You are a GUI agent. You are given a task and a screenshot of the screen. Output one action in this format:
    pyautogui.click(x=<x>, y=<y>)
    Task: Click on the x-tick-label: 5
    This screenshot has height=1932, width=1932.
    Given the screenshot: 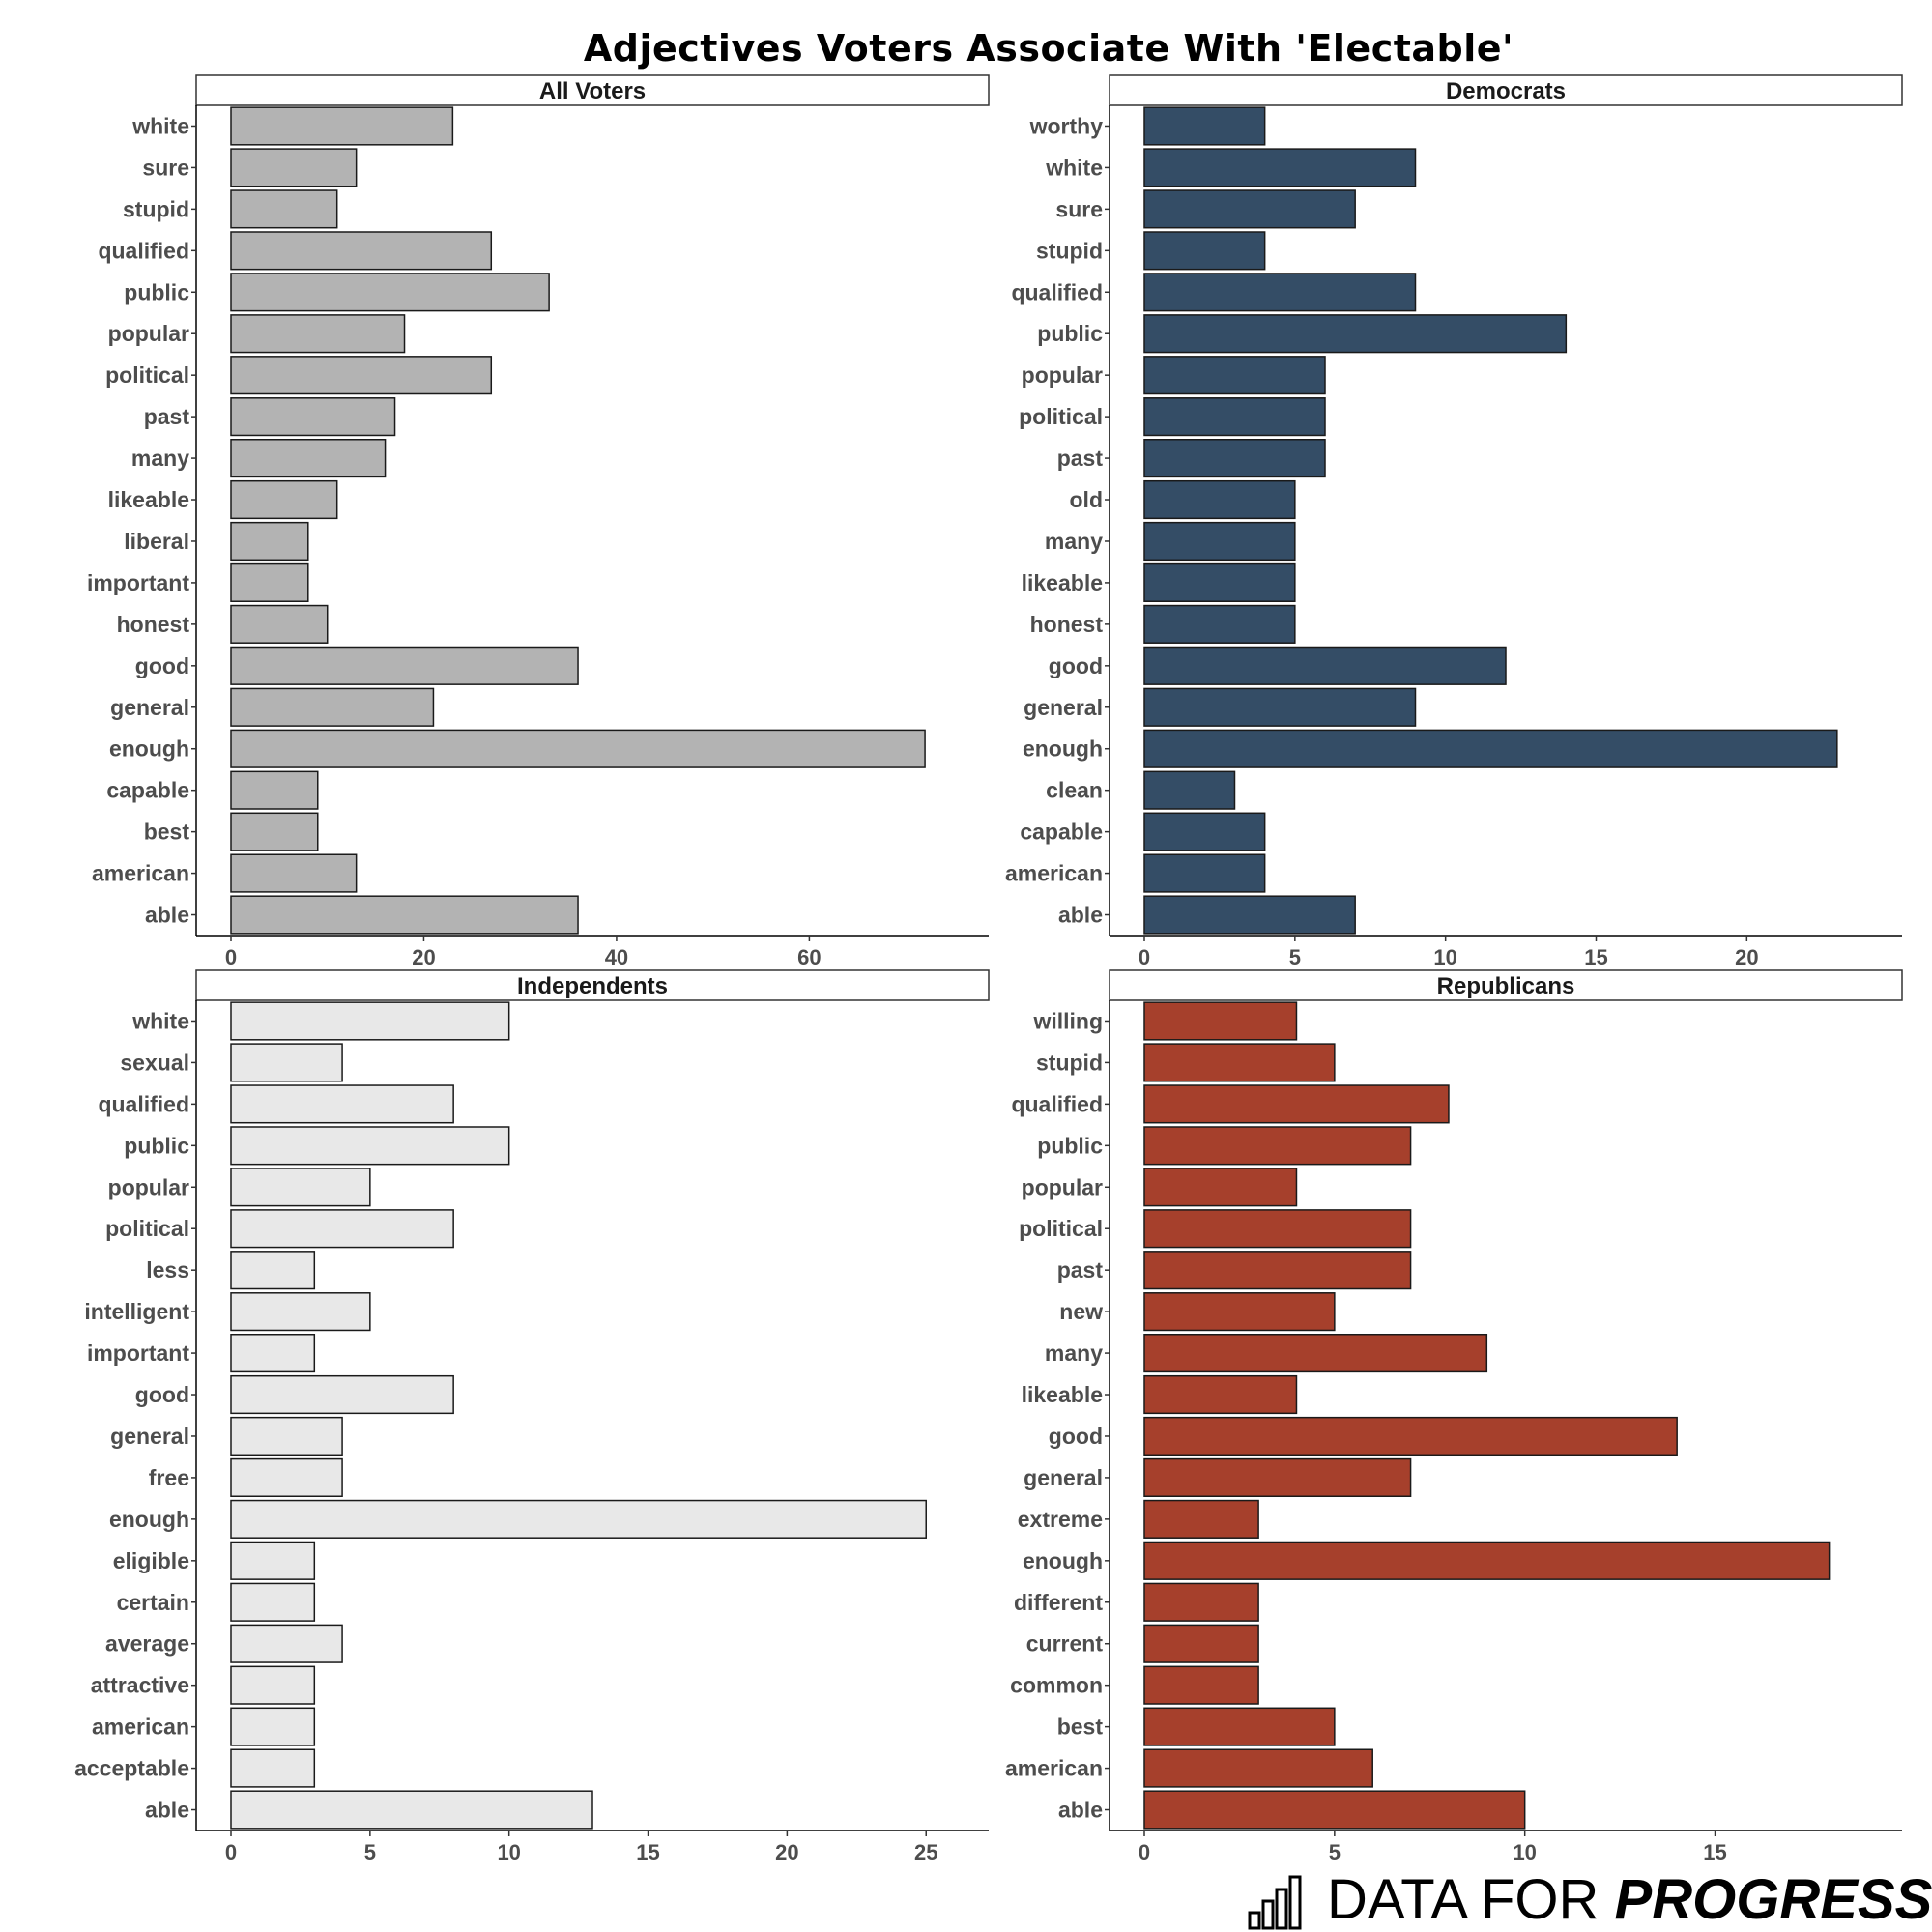 What is the action you would take?
    pyautogui.click(x=370, y=1852)
    